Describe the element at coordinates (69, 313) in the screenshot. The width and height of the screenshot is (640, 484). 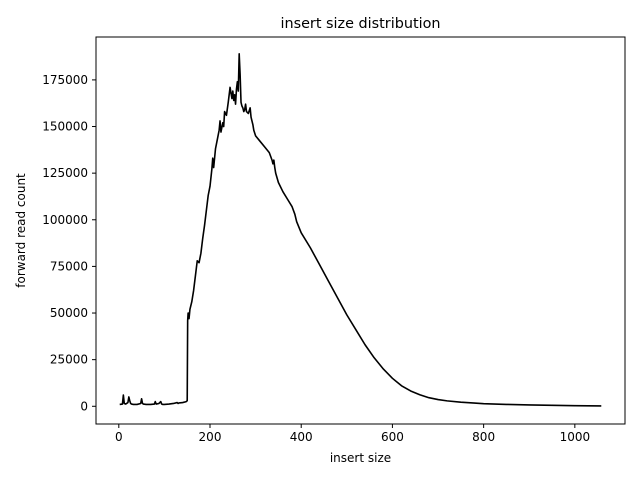
I see `y-tick-label: 50000` at that location.